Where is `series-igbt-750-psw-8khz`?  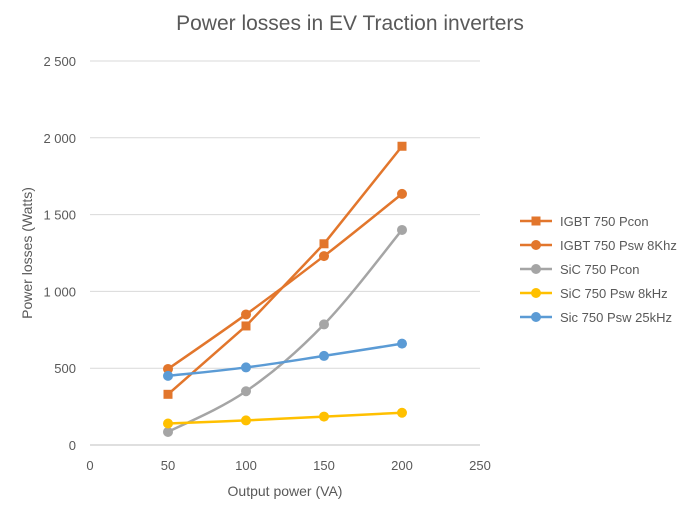 series-igbt-750-psw-8khz is located at coordinates (285, 281).